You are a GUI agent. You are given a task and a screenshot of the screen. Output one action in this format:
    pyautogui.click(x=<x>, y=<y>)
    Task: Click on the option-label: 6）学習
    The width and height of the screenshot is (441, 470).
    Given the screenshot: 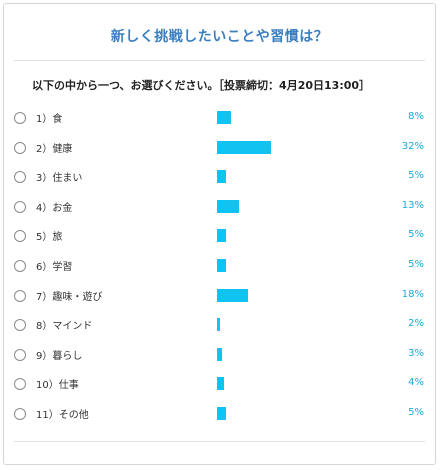 What is the action you would take?
    pyautogui.click(x=54, y=267)
    